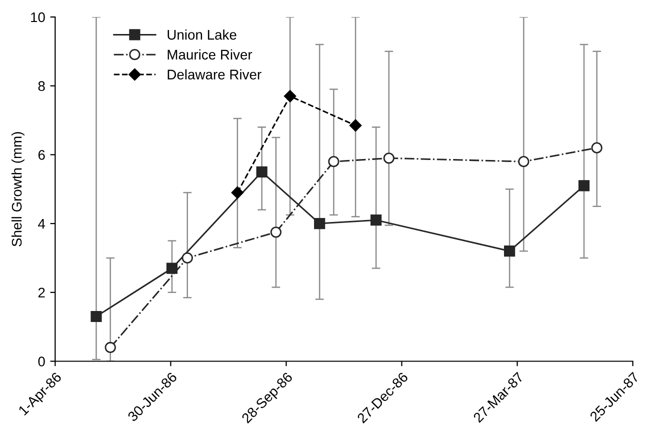 The image size is (649, 425). I want to click on y-tick-label: 4, so click(42, 224).